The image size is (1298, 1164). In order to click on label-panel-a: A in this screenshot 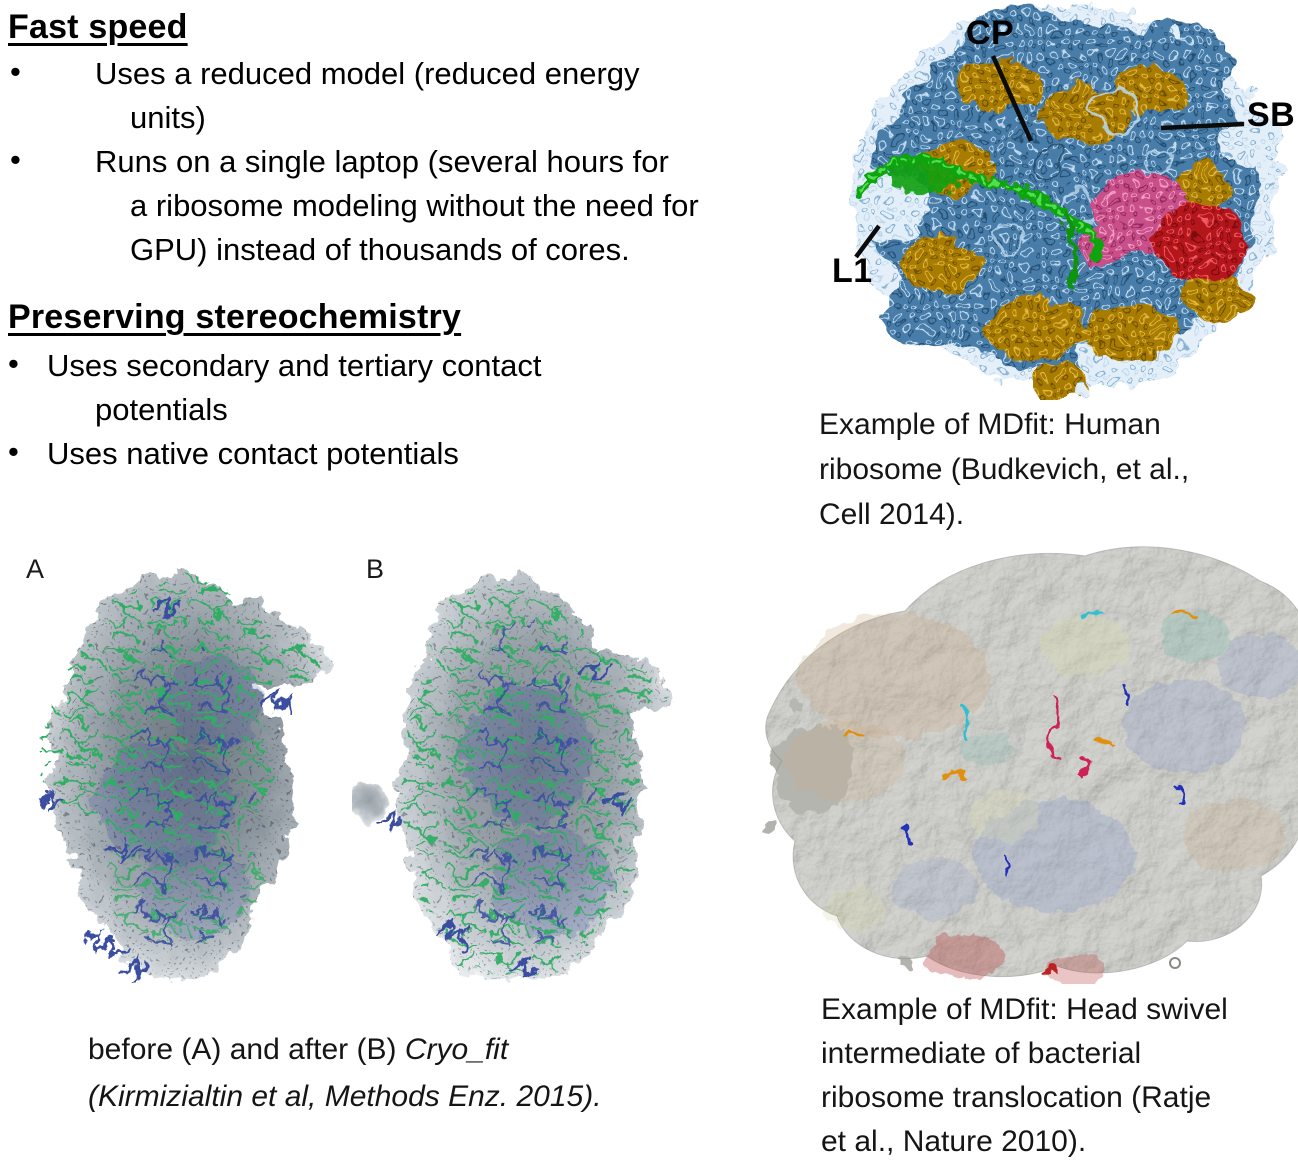, I will do `click(35, 569)`.